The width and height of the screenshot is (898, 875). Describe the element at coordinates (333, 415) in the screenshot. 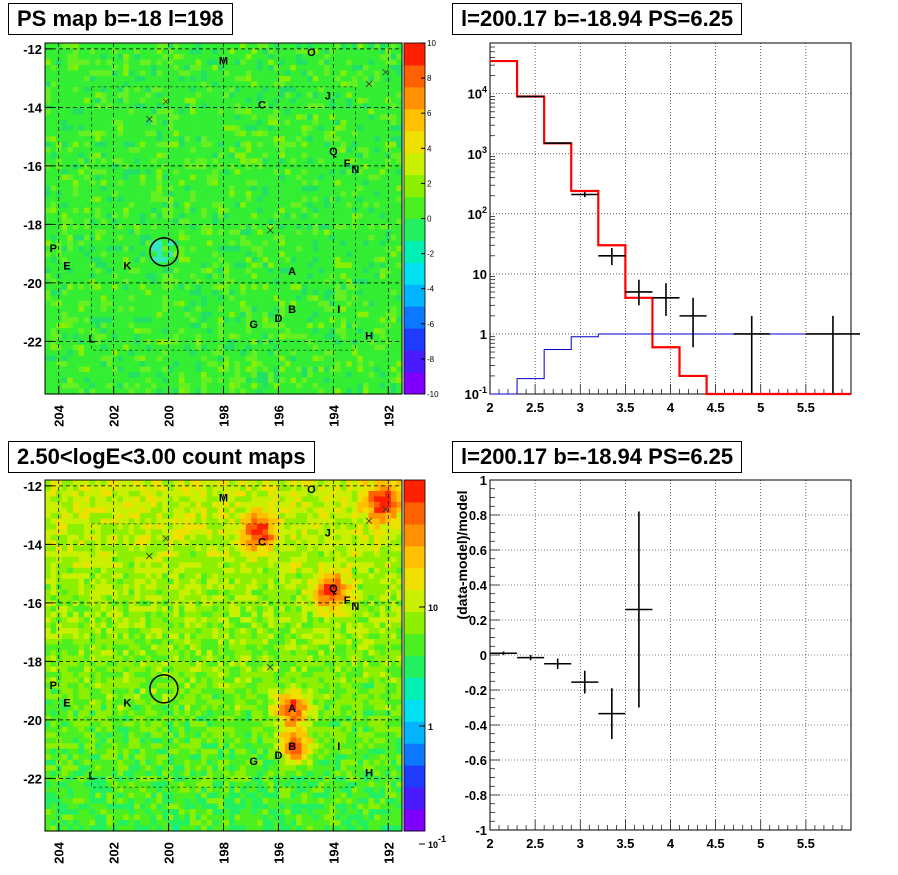

I see `x-tick-label: 194` at that location.